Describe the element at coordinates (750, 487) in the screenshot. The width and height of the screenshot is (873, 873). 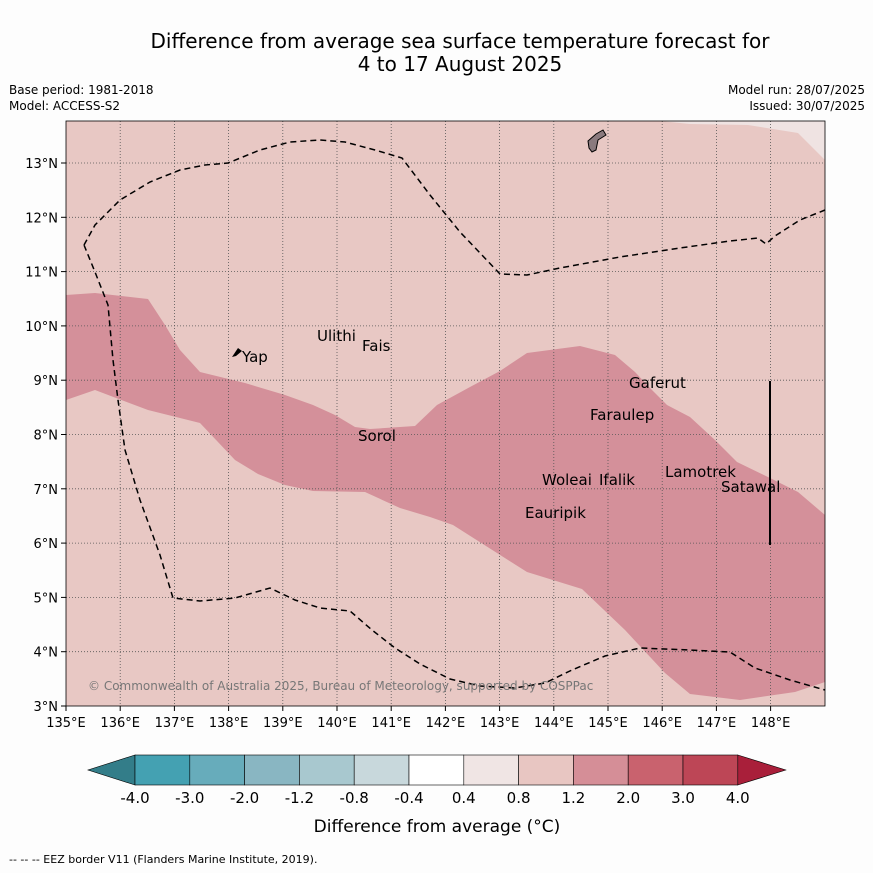
I see `place-satawal: Satawal` at that location.